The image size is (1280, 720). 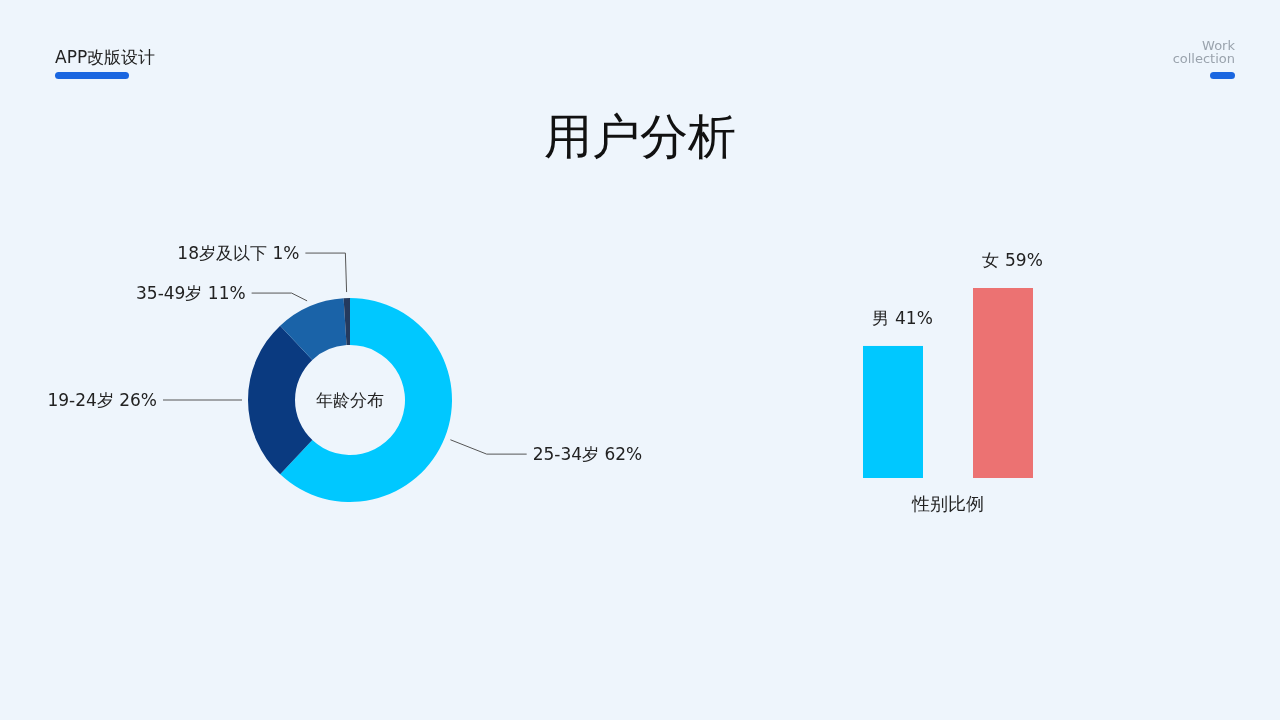 What do you see at coordinates (350, 400) in the screenshot?
I see `text: 年龄分布` at bounding box center [350, 400].